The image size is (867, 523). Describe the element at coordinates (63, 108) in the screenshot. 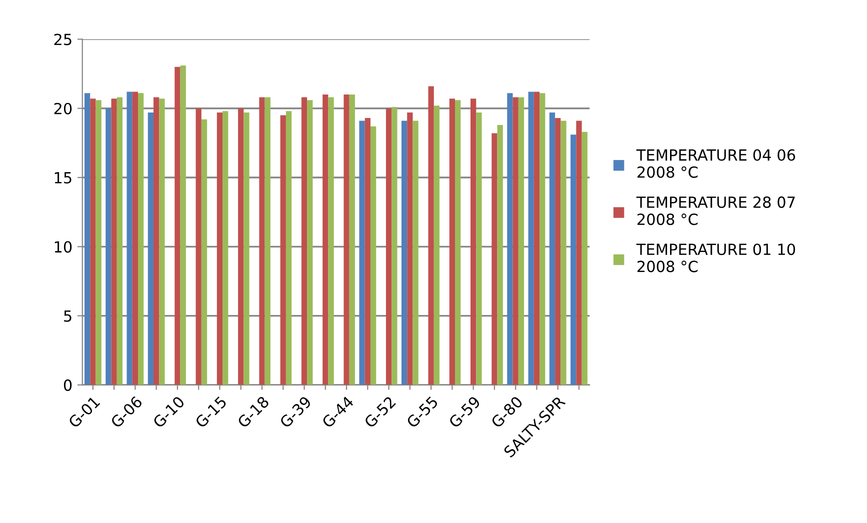

I see `y-tick-label: 20` at that location.